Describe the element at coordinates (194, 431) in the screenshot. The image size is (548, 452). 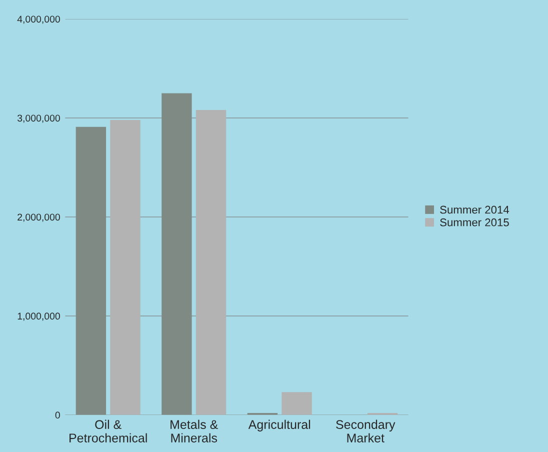
I see `x-tick-label: Metals & Minerals` at that location.